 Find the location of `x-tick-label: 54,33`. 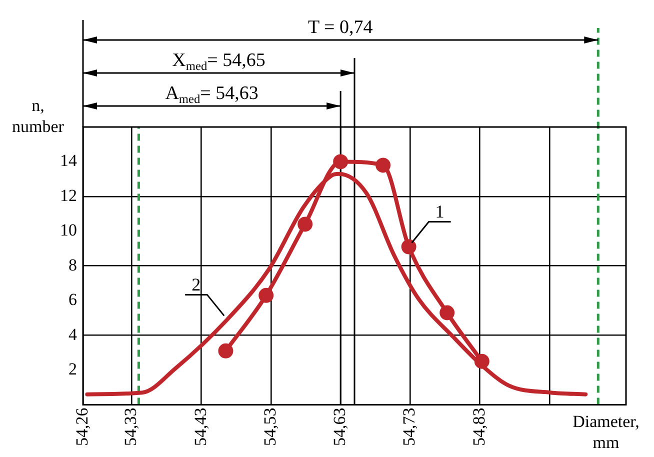

x-tick-label: 54,33 is located at coordinates (130, 427).